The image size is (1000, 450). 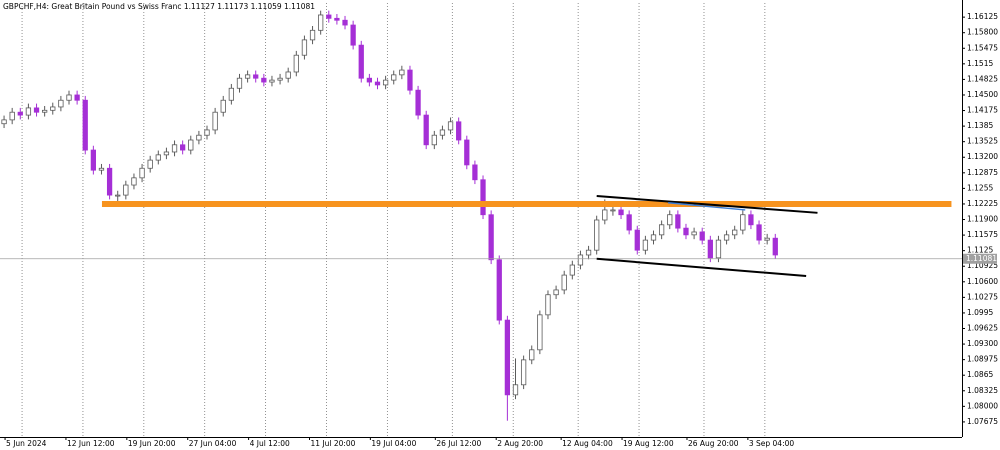 I want to click on x-tick-label: 12 Aug 04:00, so click(x=587, y=443).